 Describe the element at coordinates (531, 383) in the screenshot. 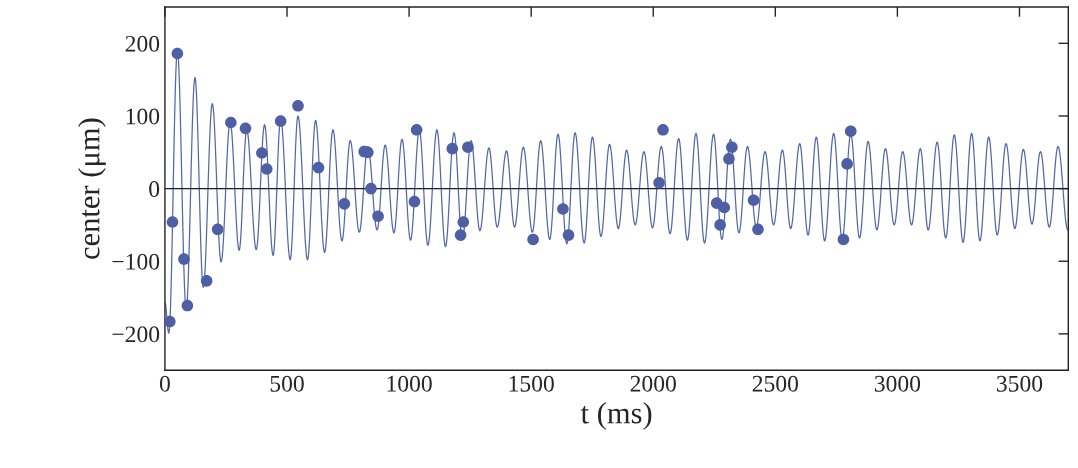

I see `x-tick-label: 1500` at that location.